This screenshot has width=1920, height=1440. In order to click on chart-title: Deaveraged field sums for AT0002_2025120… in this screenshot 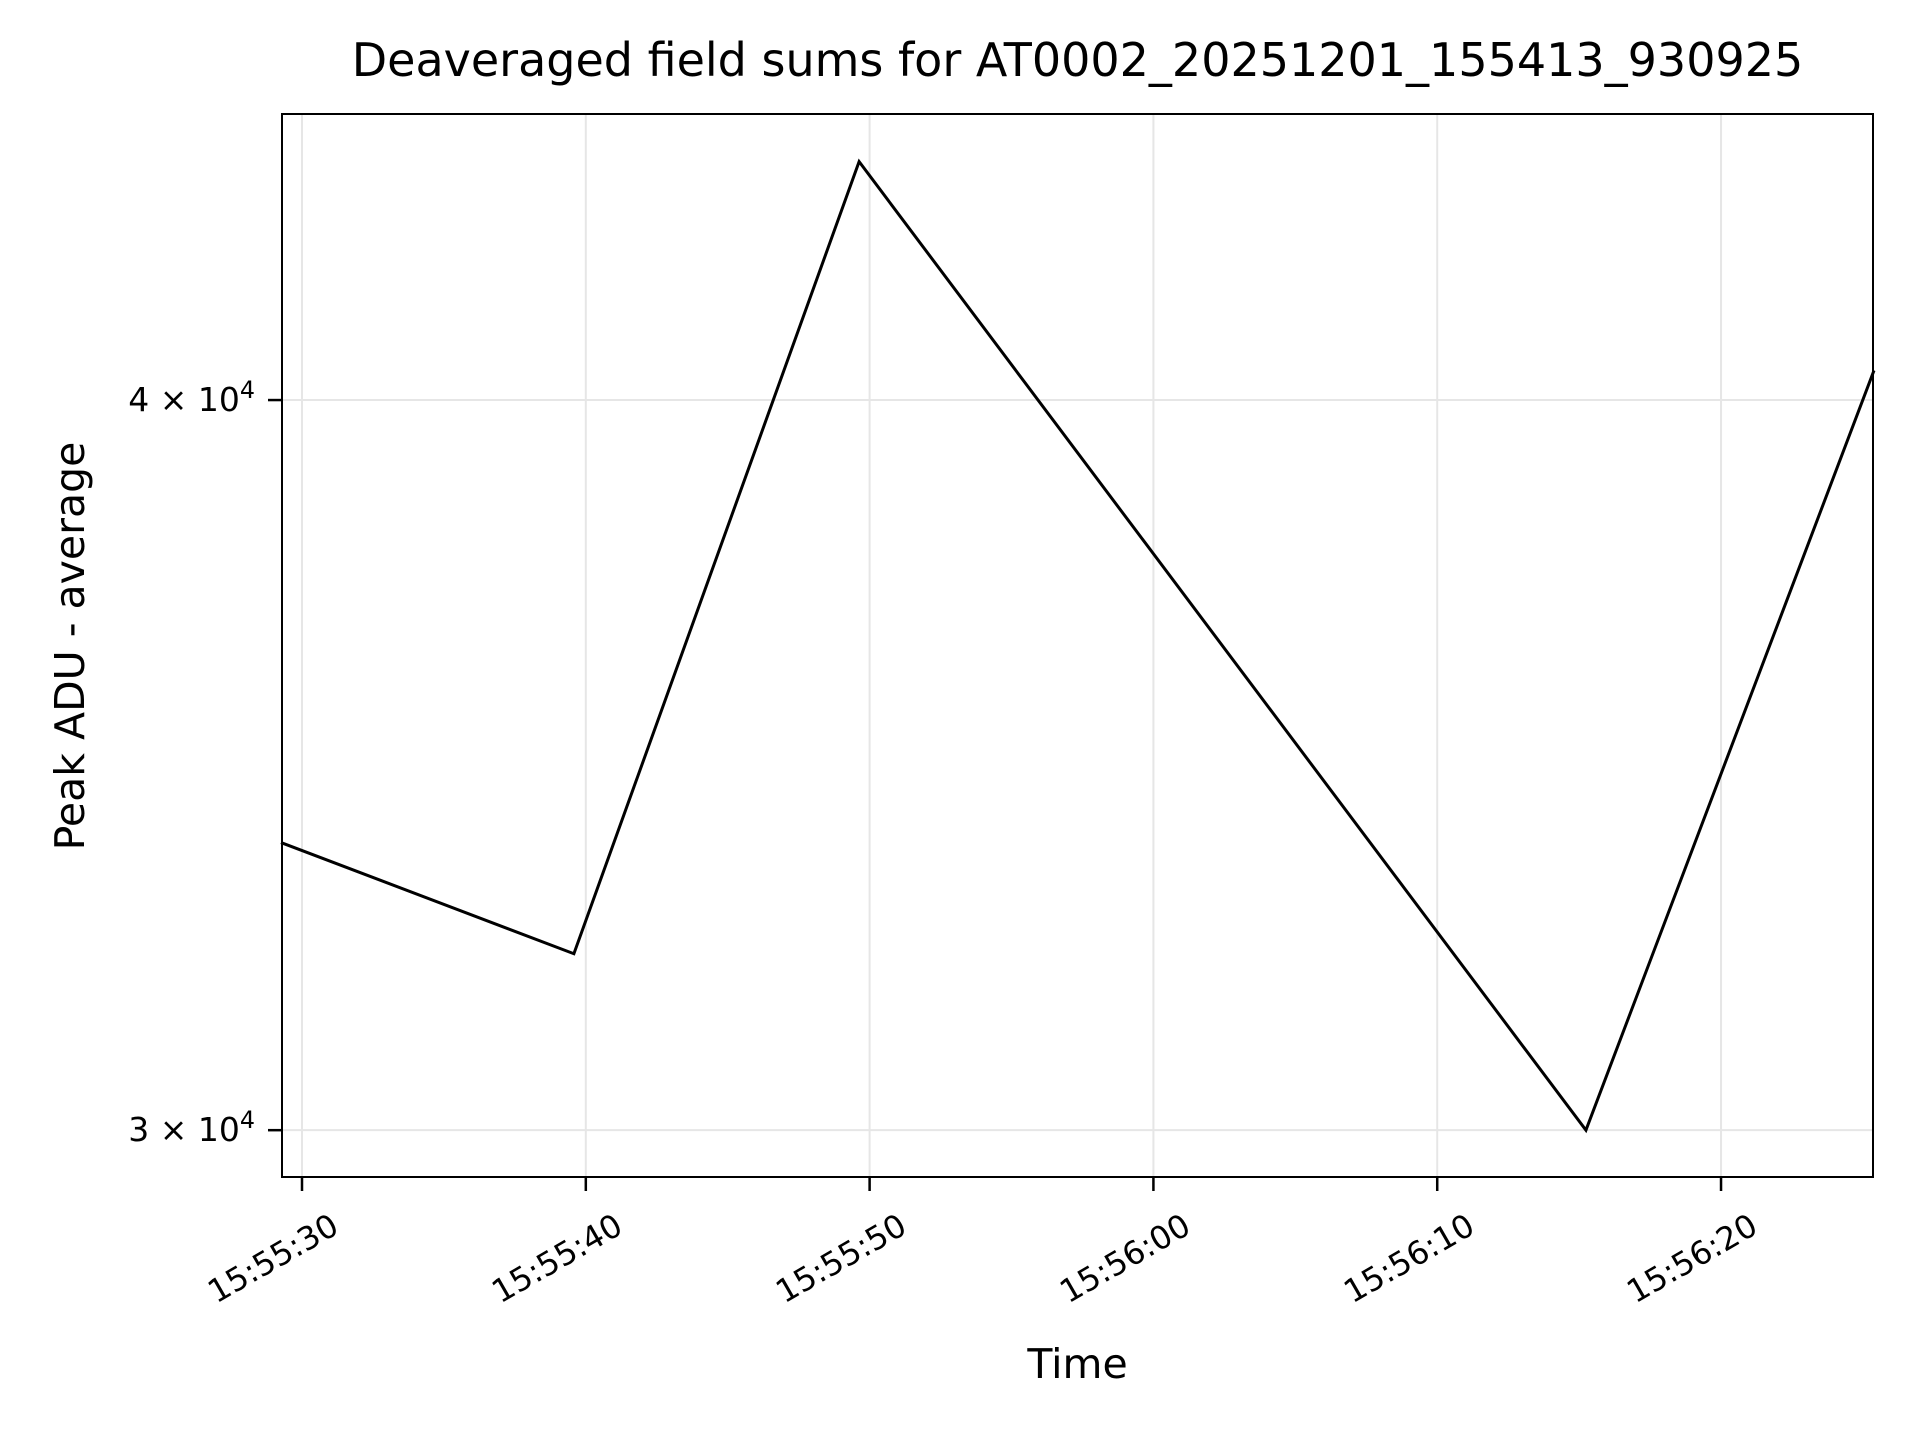, I will do `click(1077, 60)`.